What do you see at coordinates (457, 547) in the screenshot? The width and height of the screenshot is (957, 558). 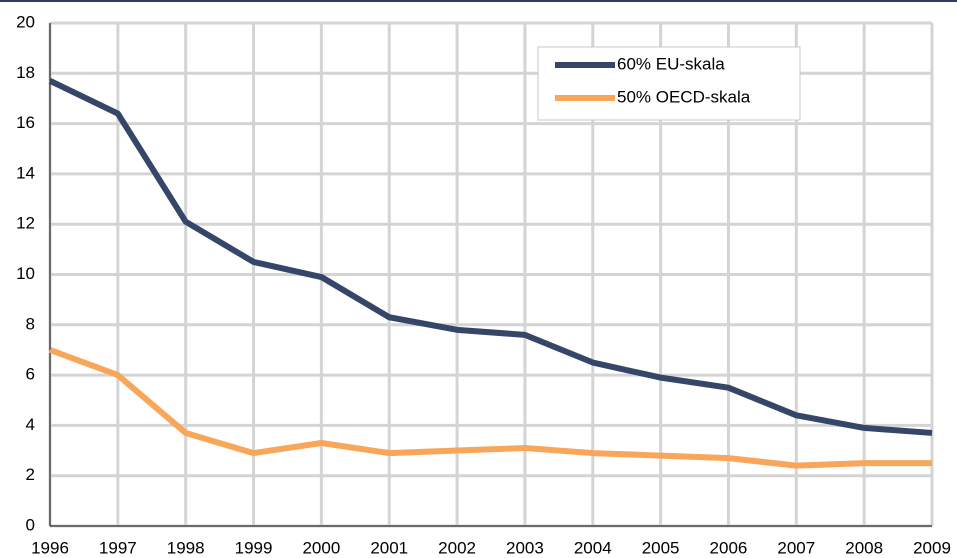 I see `x-tick-label: 2002` at bounding box center [457, 547].